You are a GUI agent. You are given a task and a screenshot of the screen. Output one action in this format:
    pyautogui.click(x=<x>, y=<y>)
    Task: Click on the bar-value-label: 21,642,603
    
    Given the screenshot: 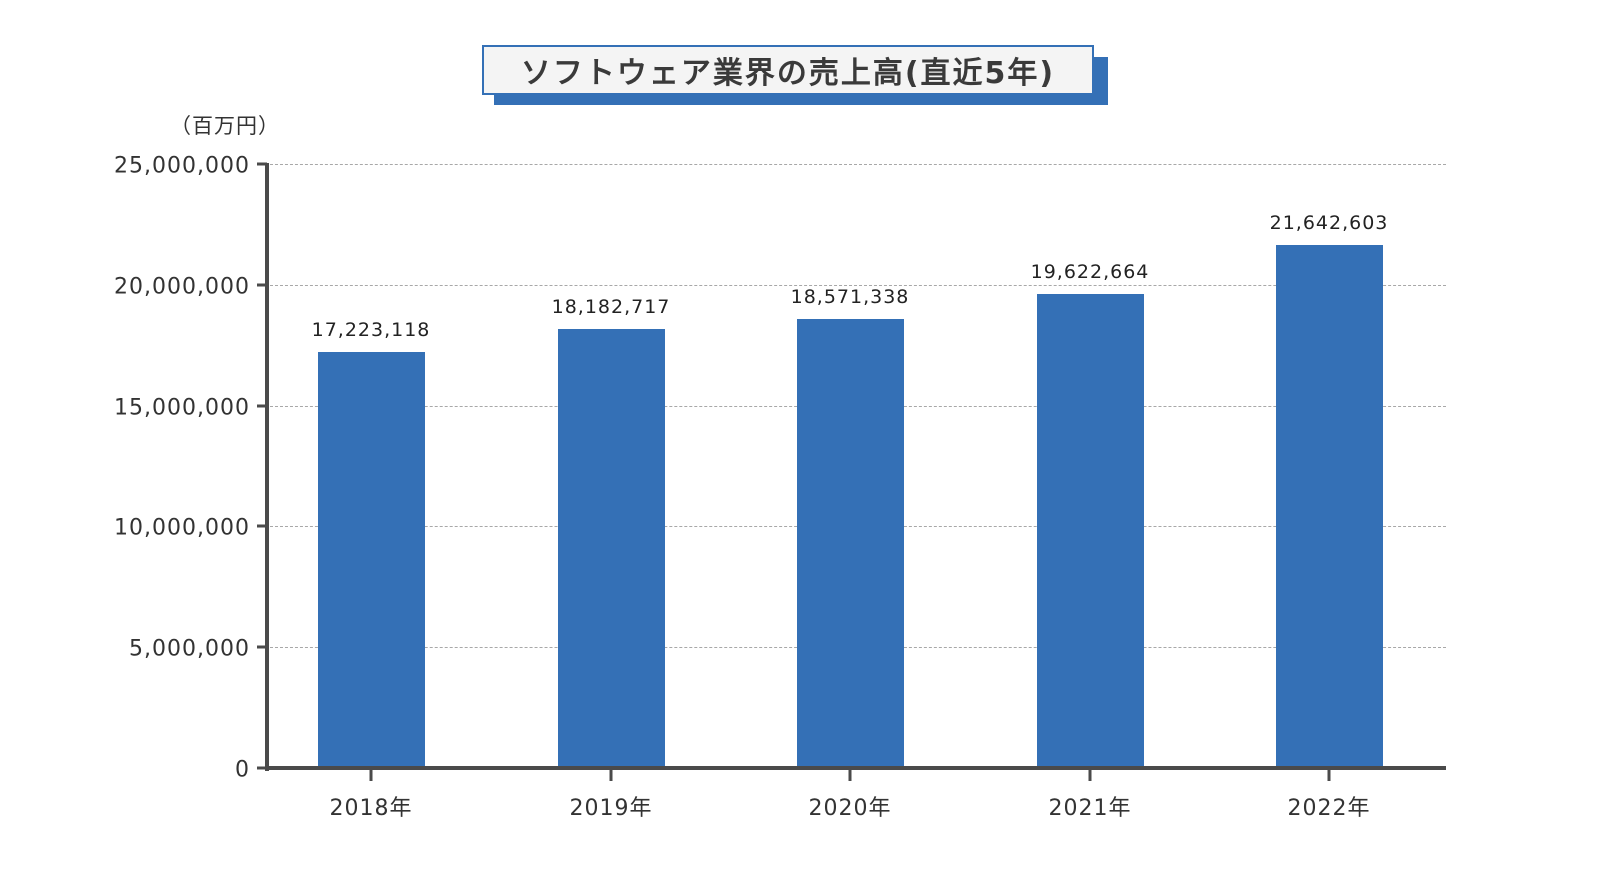 What is the action you would take?
    pyautogui.click(x=1329, y=223)
    